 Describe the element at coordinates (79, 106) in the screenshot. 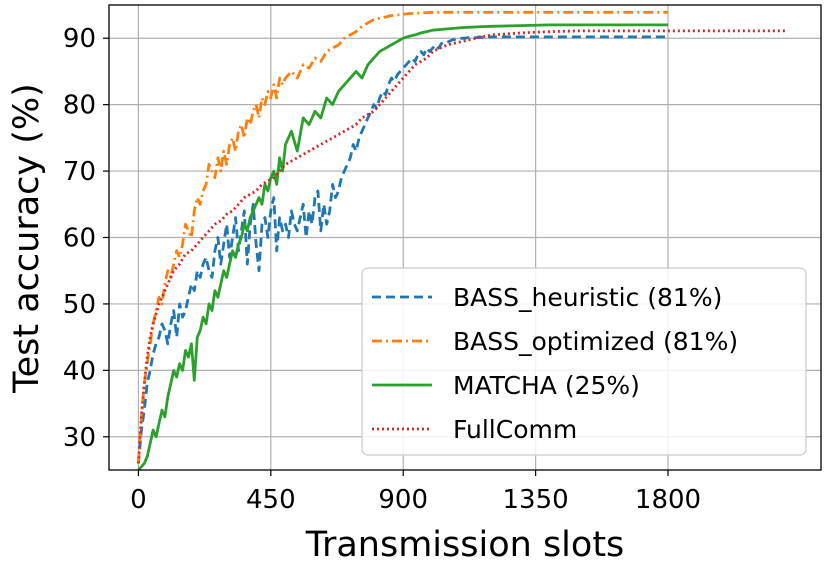

I see `y-tick-label: 80` at that location.